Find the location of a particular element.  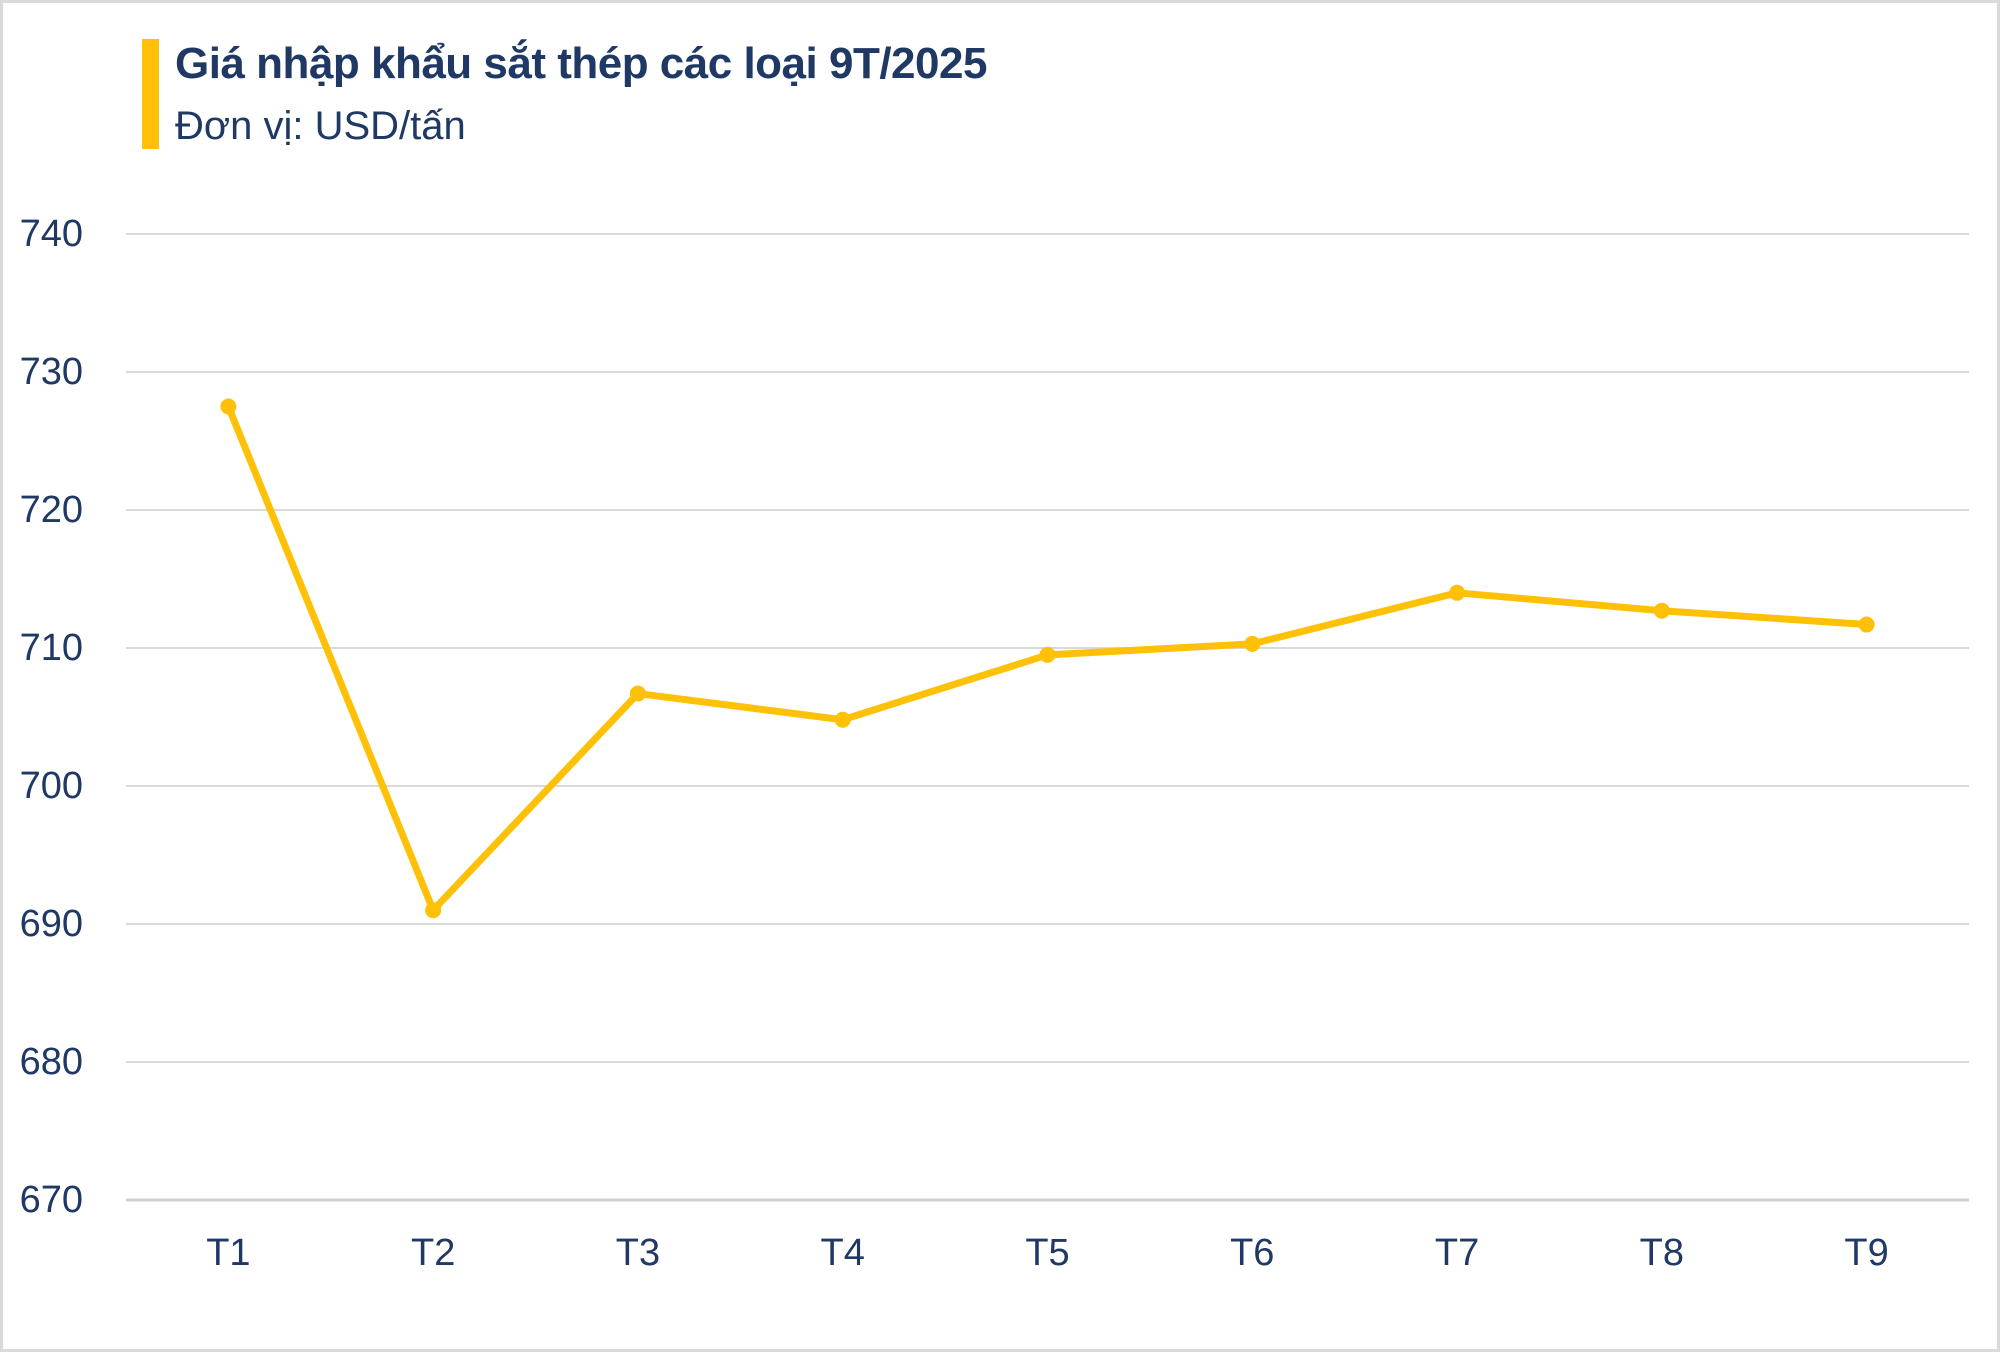

x-tick-label: T2 is located at coordinates (433, 1253).